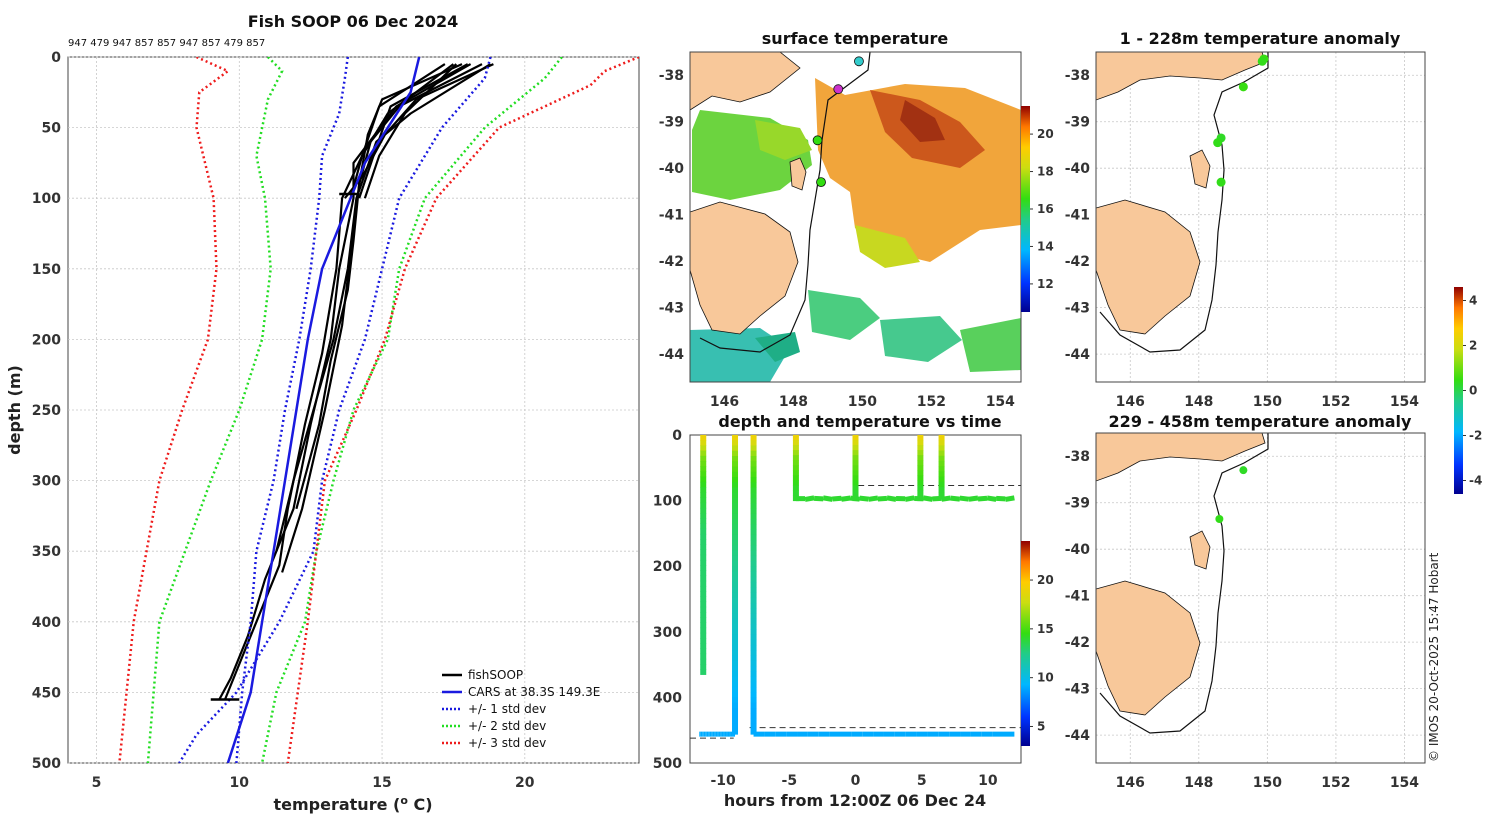 The height and width of the screenshot is (820, 1500). I want to click on profile-title: Fish SOOP 06 Dec 2024, so click(353, 21).